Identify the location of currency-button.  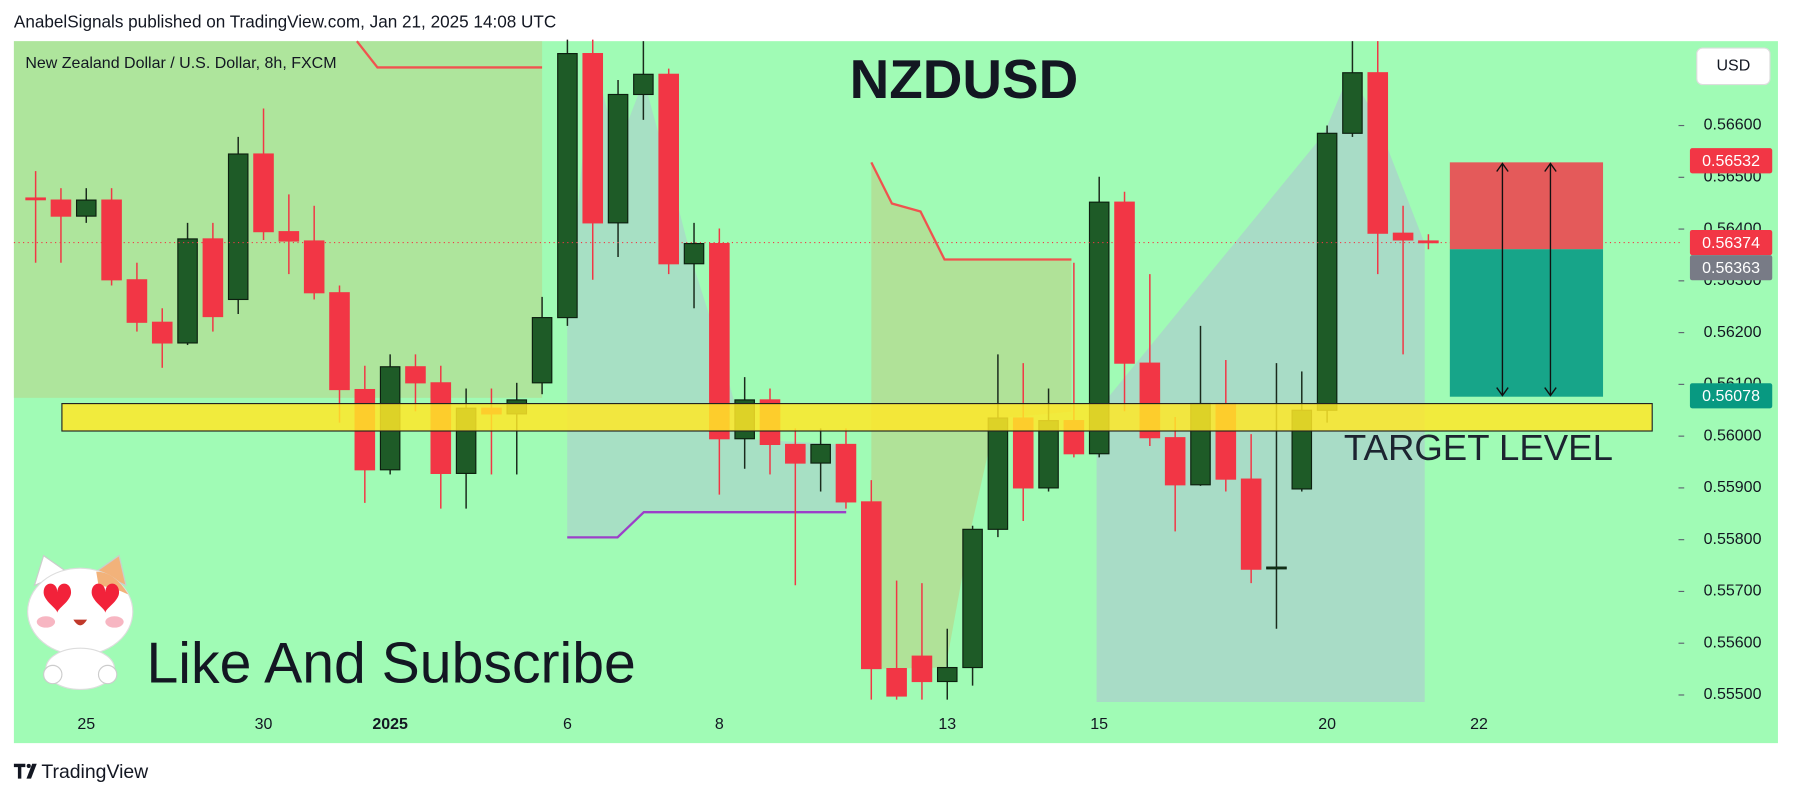
(1733, 66).